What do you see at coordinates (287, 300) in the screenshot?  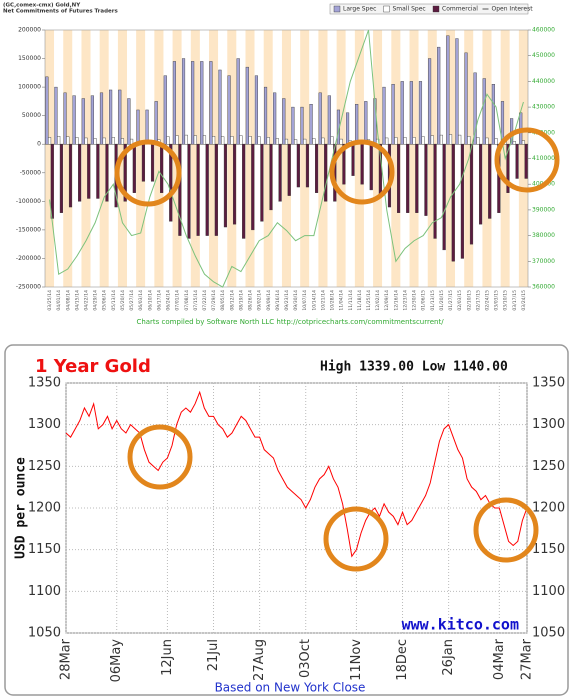 I see `x-tick-label: 09/23/14` at bounding box center [287, 300].